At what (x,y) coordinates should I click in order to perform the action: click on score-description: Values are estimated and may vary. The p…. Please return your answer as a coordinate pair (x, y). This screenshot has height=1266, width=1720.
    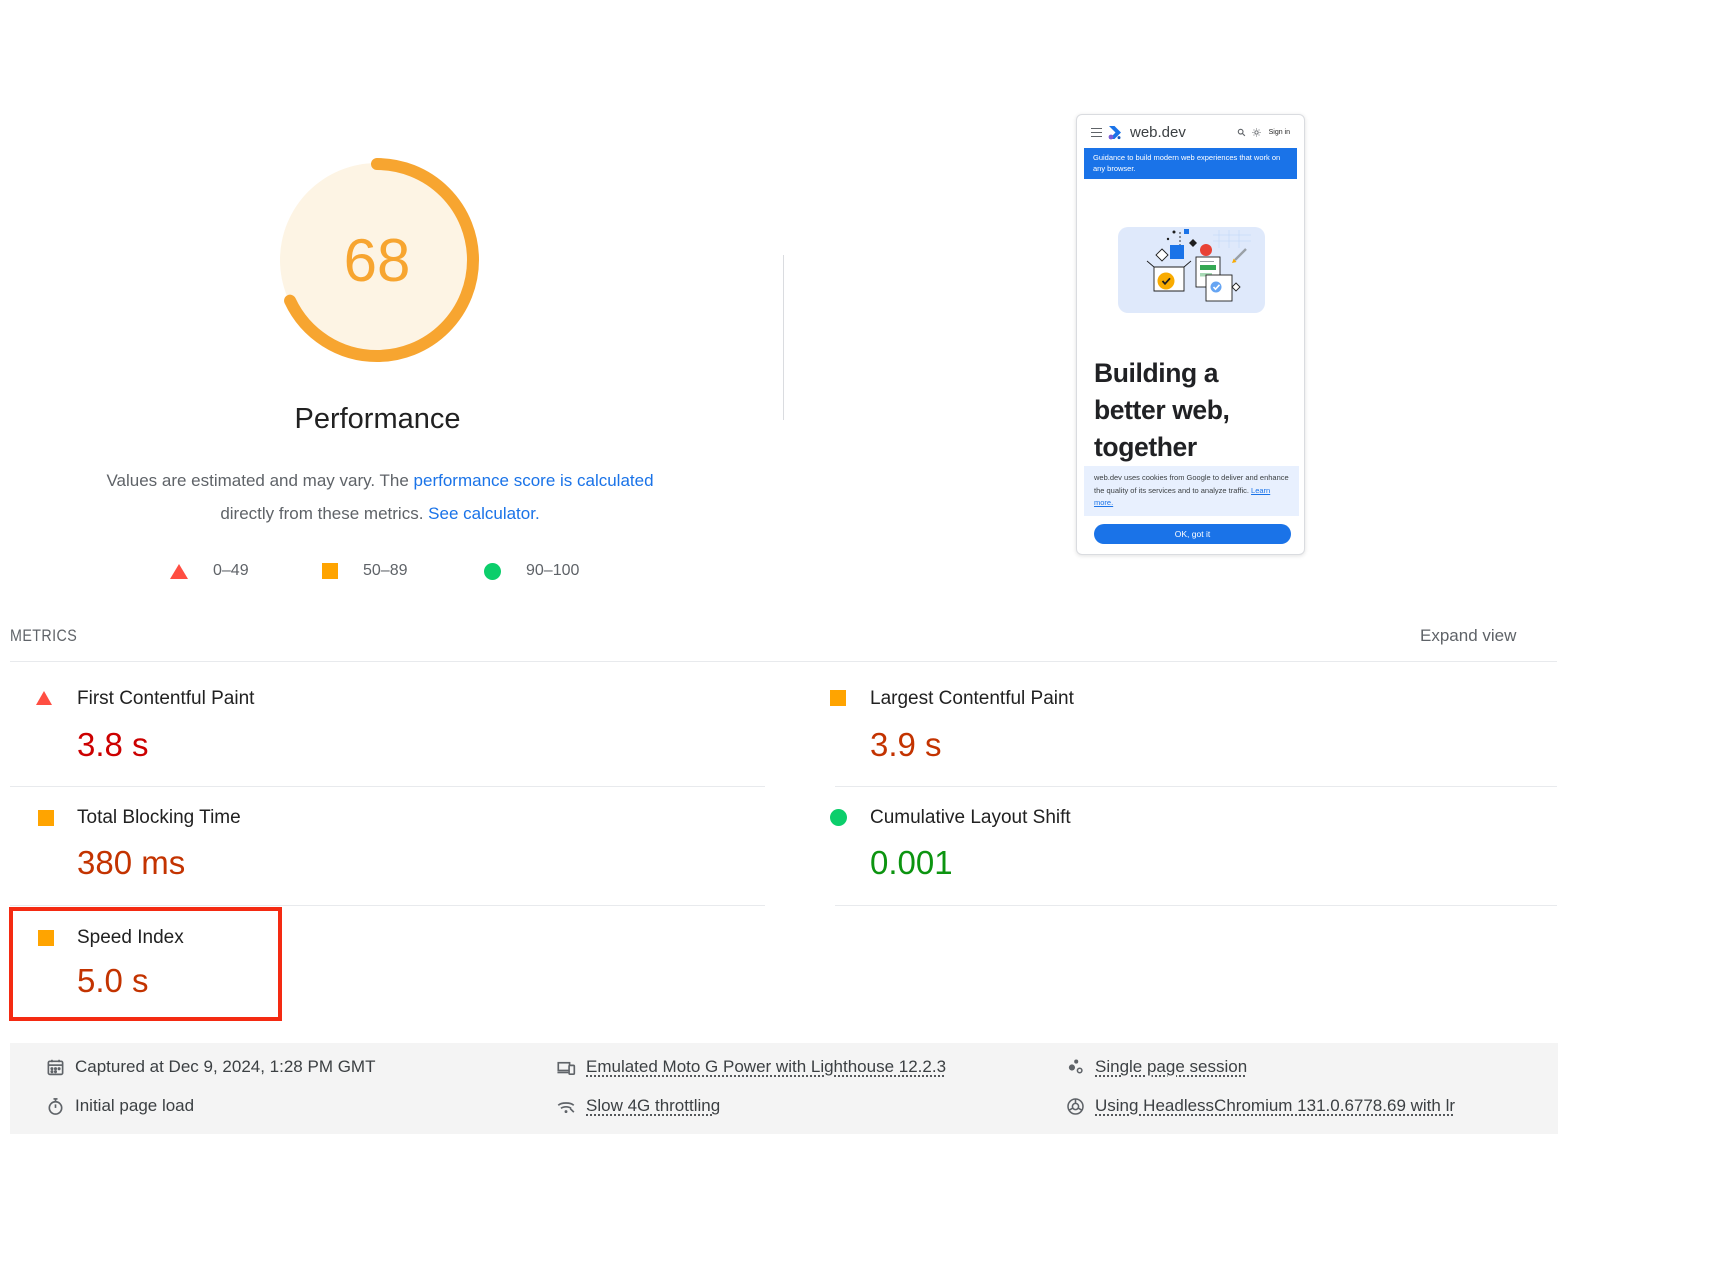
    Looking at the image, I should click on (380, 497).